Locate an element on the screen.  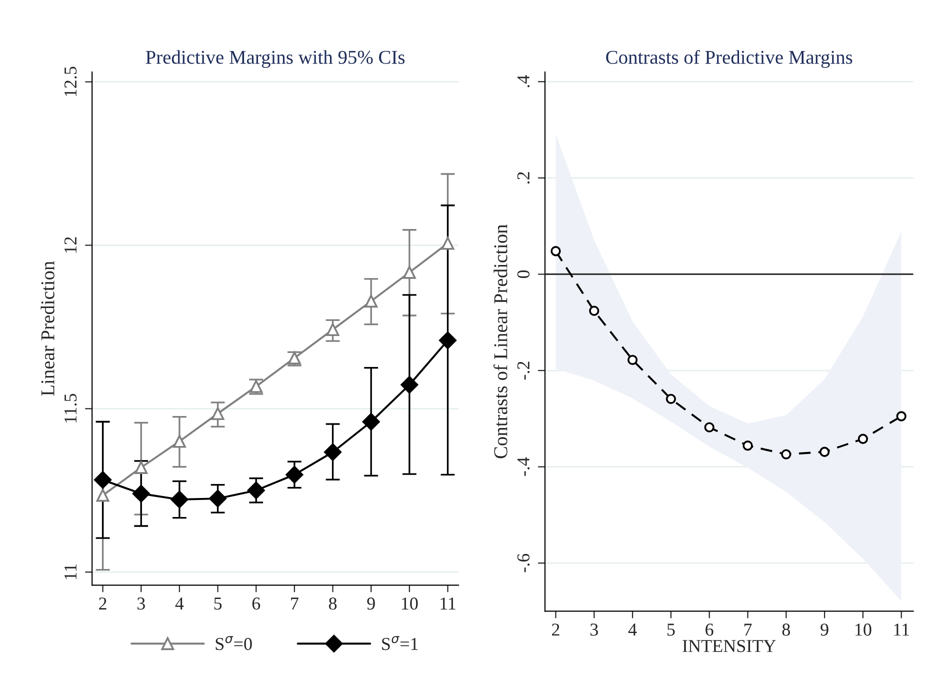
y-tick-label: 11.5 is located at coordinates (70, 408).